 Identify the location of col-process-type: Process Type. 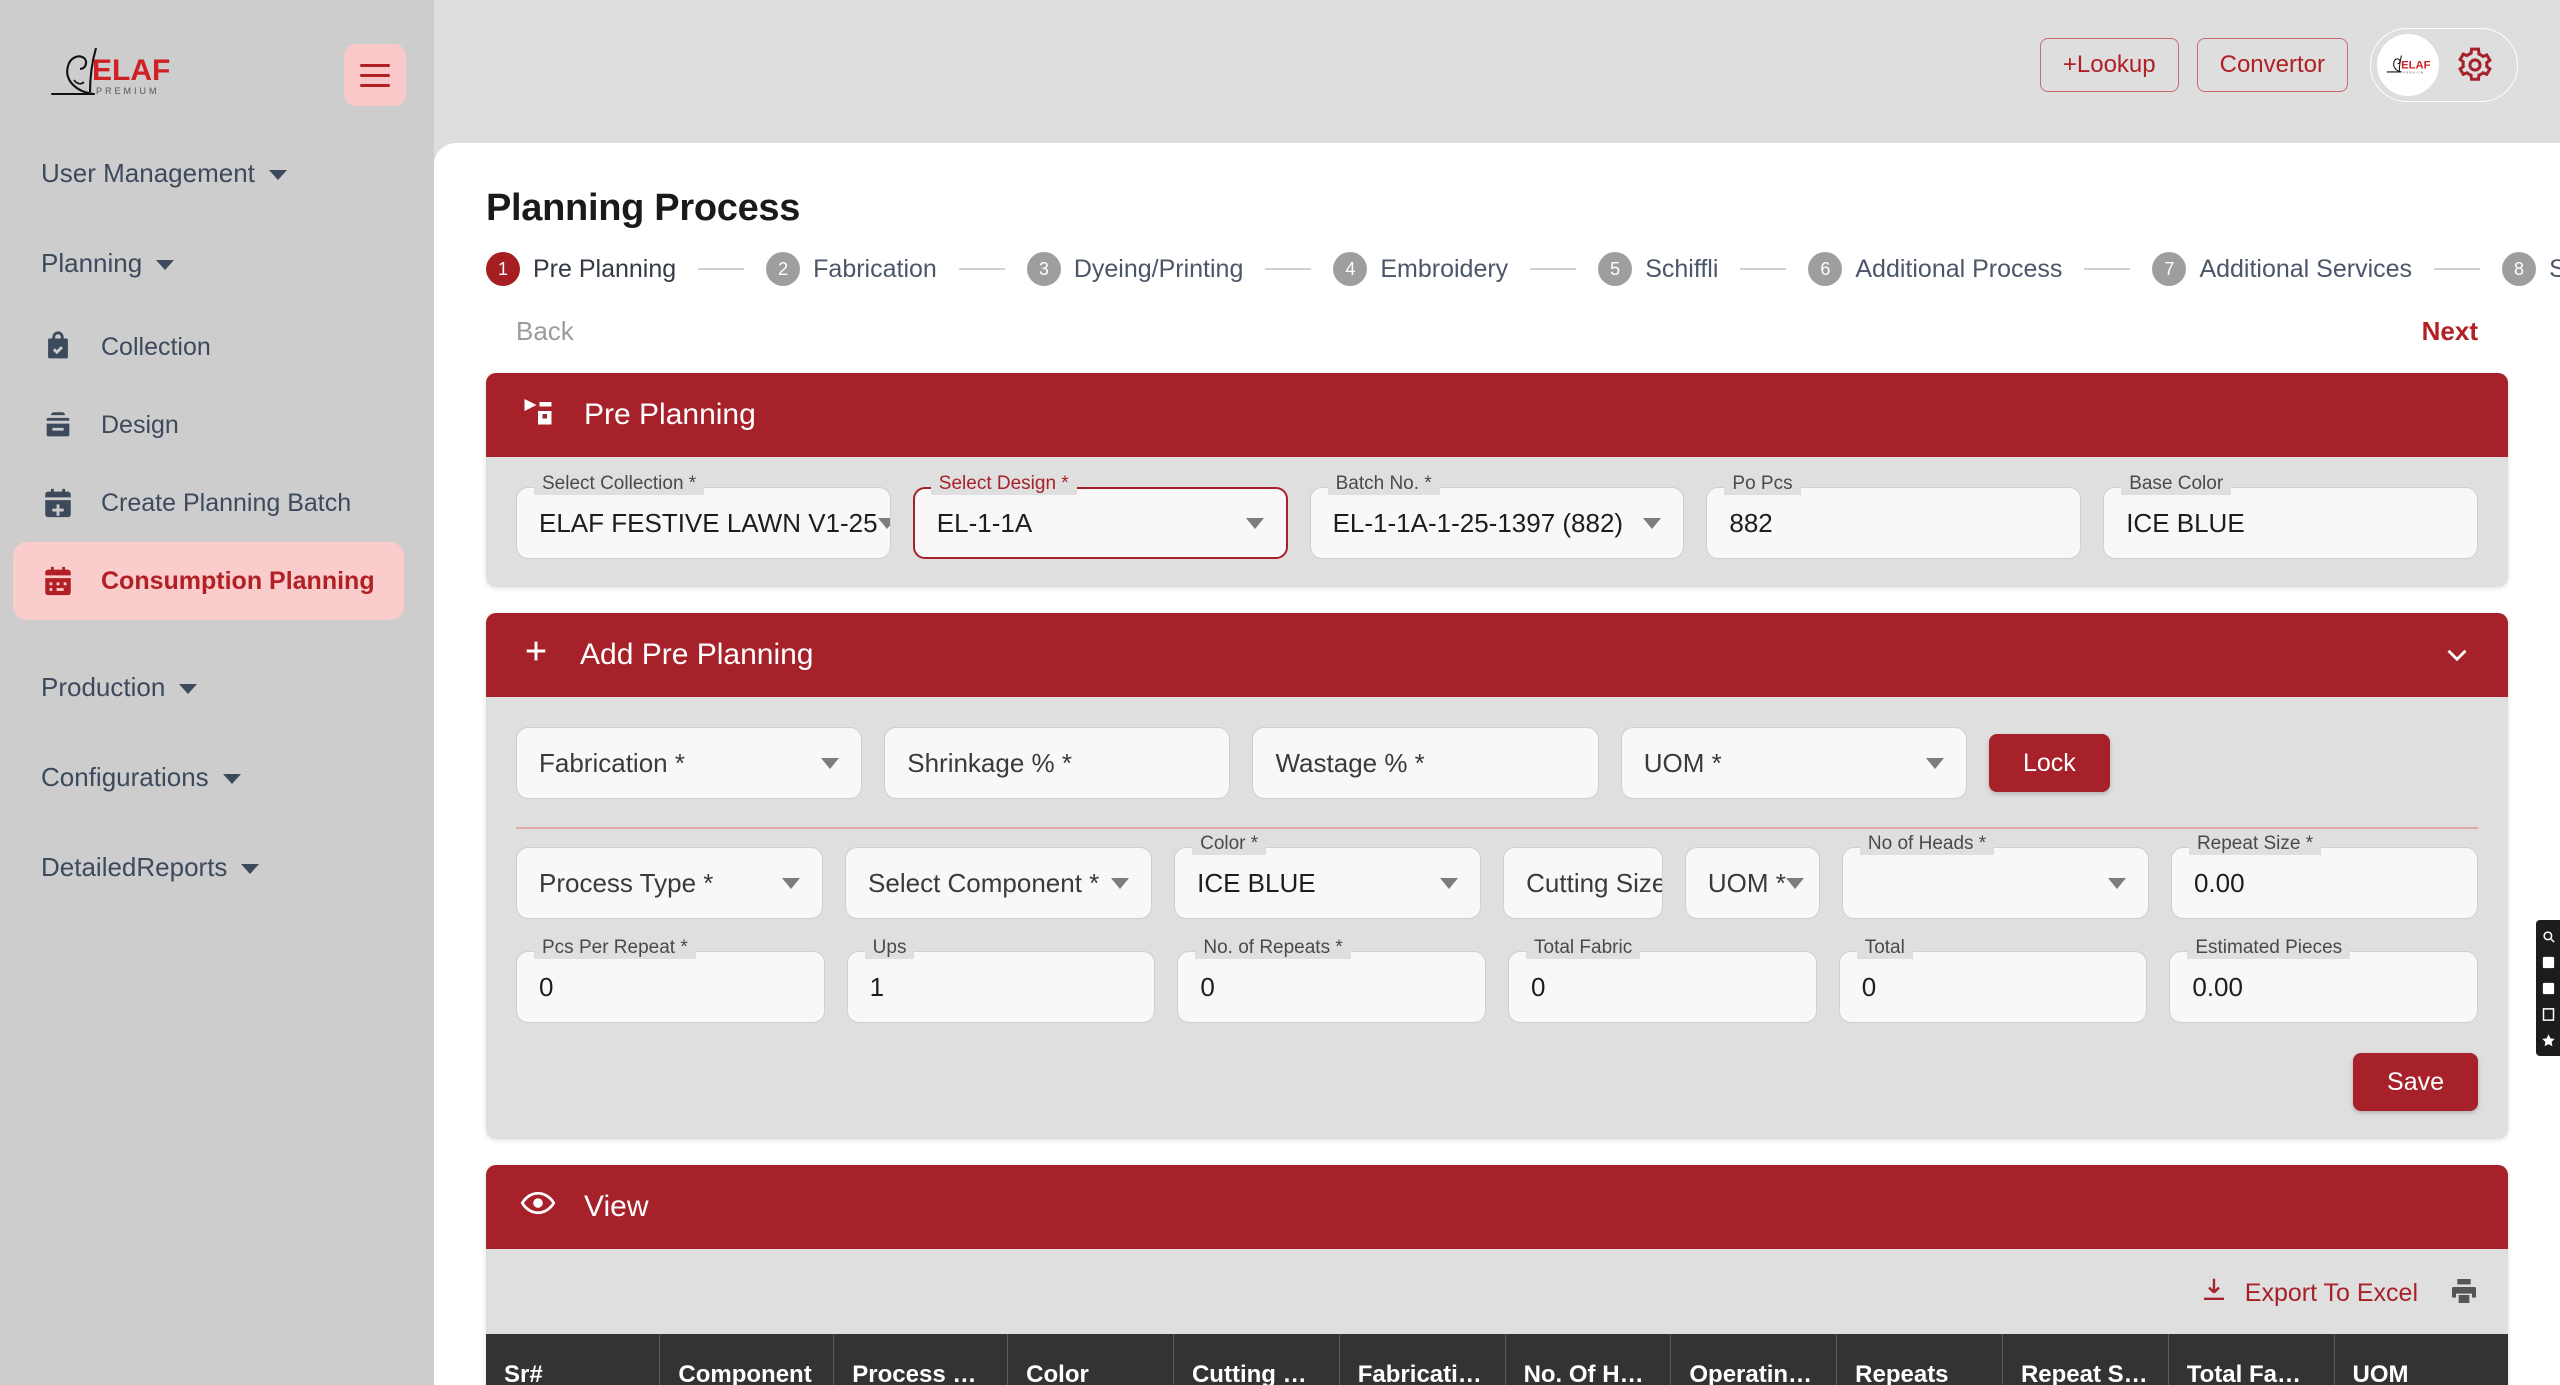
(921, 1359).